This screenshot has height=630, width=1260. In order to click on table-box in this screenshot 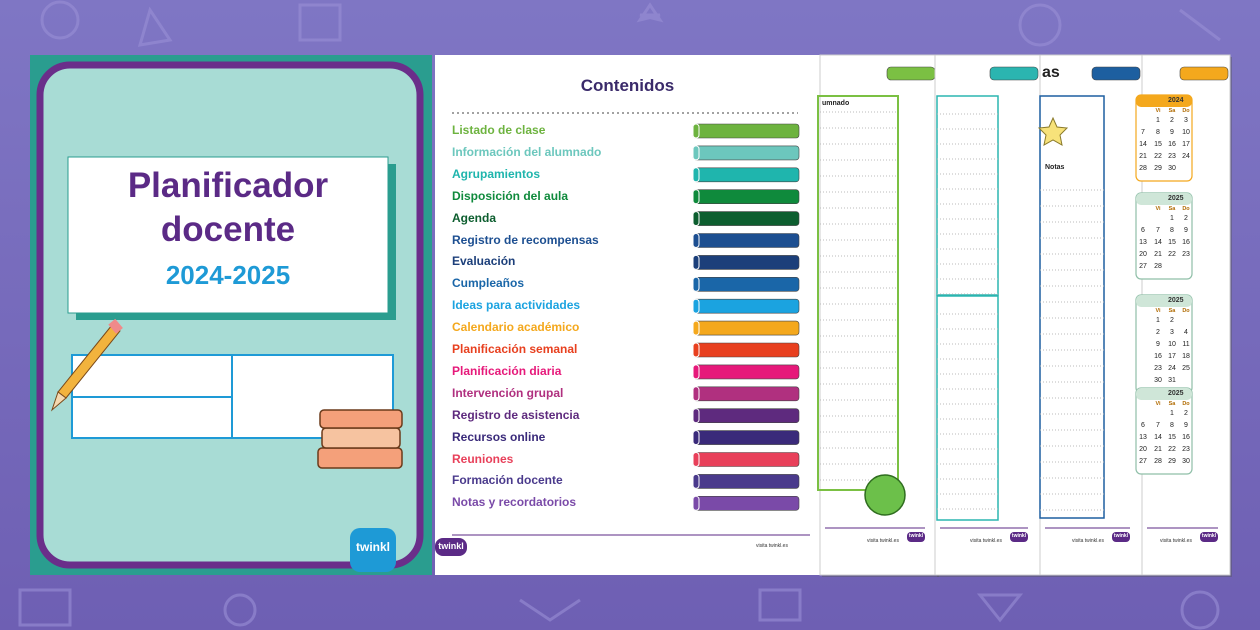, I will do `click(967, 408)`.